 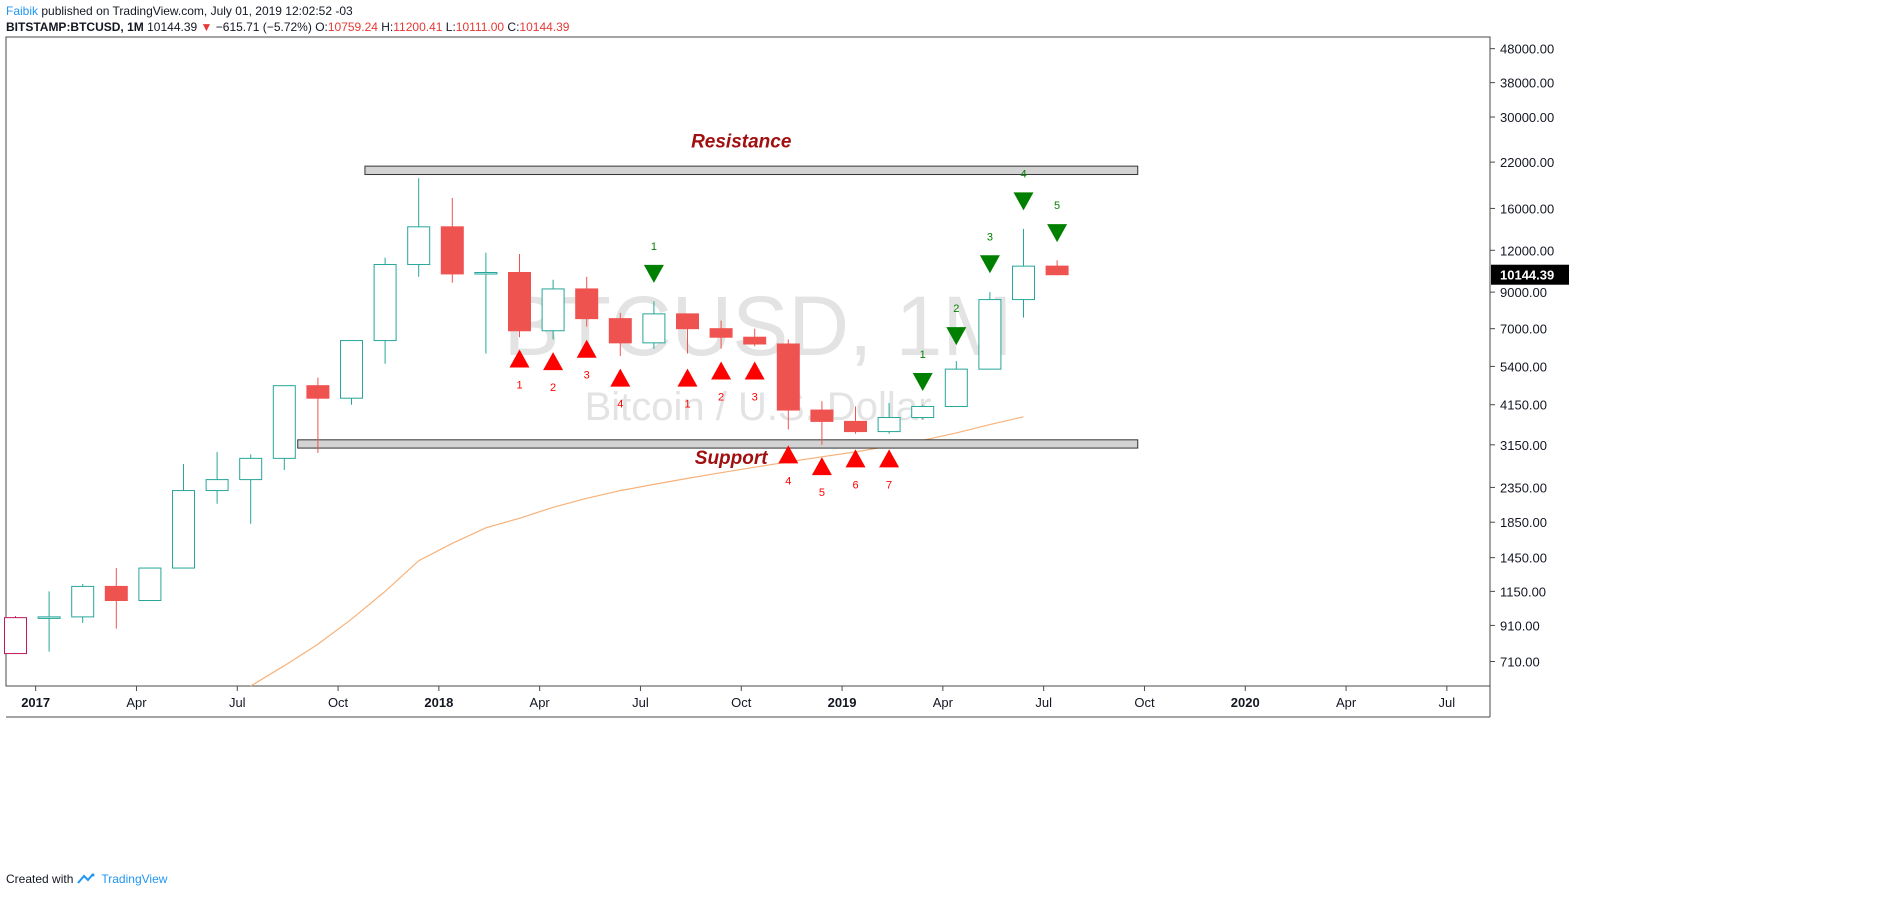 I want to click on y-tick-label: 710.00, so click(x=1520, y=662).